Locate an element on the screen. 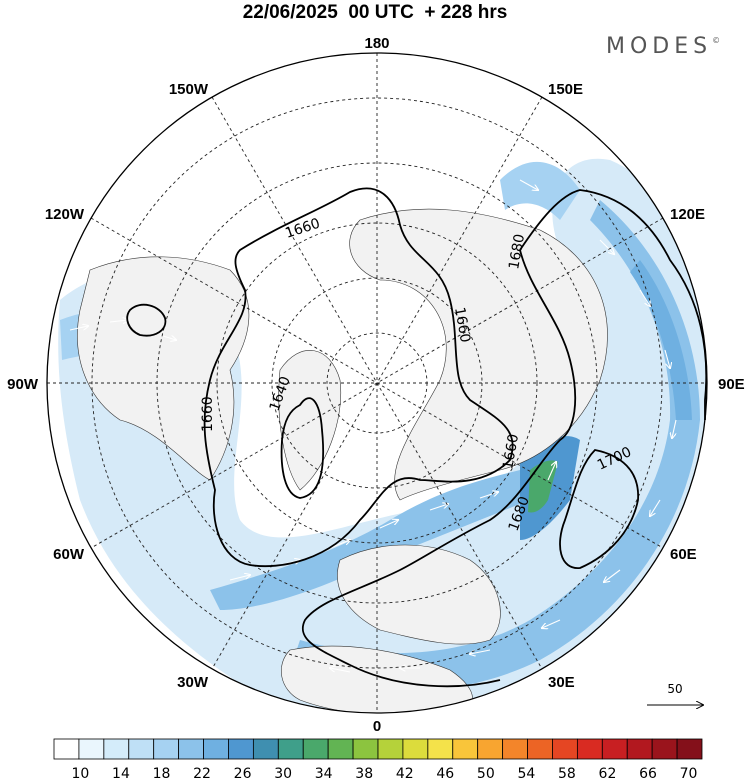 This screenshot has width=750, height=782. colorbar-tick-label: 10 is located at coordinates (81, 774).